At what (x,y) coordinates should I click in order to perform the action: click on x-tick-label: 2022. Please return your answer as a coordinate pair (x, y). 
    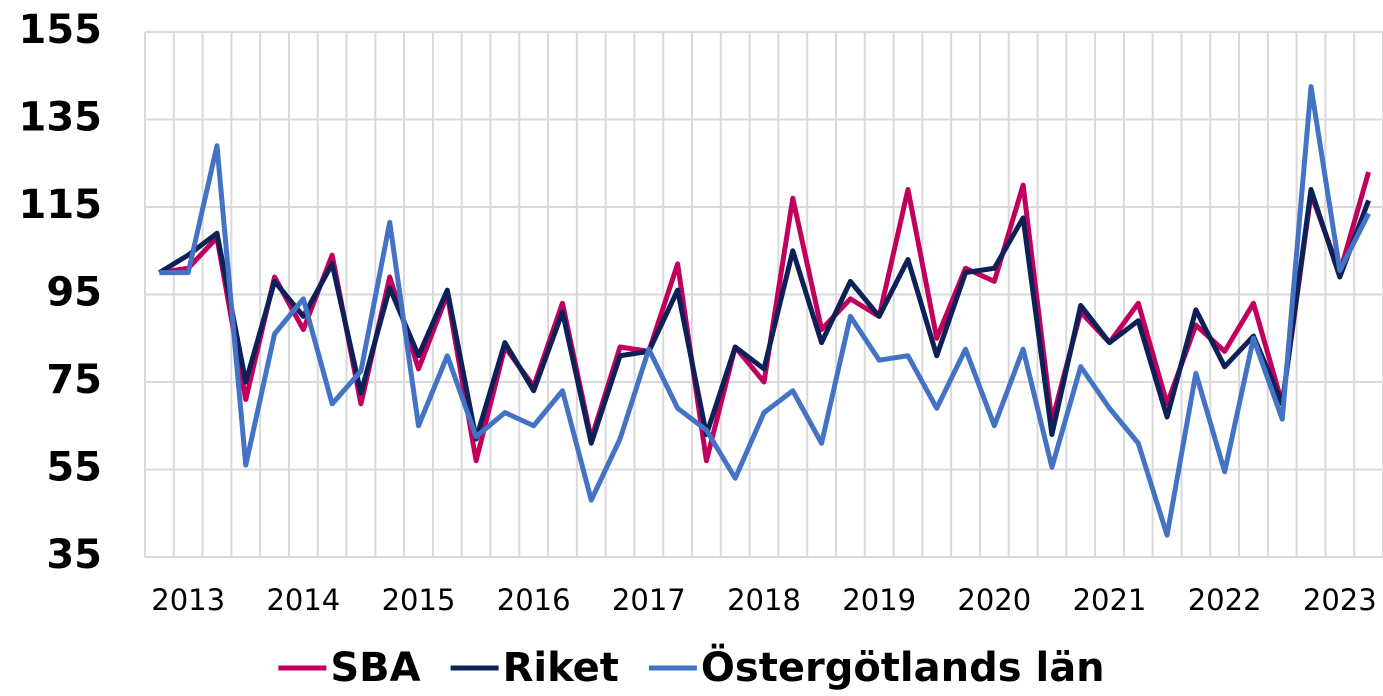
    Looking at the image, I should click on (1225, 600).